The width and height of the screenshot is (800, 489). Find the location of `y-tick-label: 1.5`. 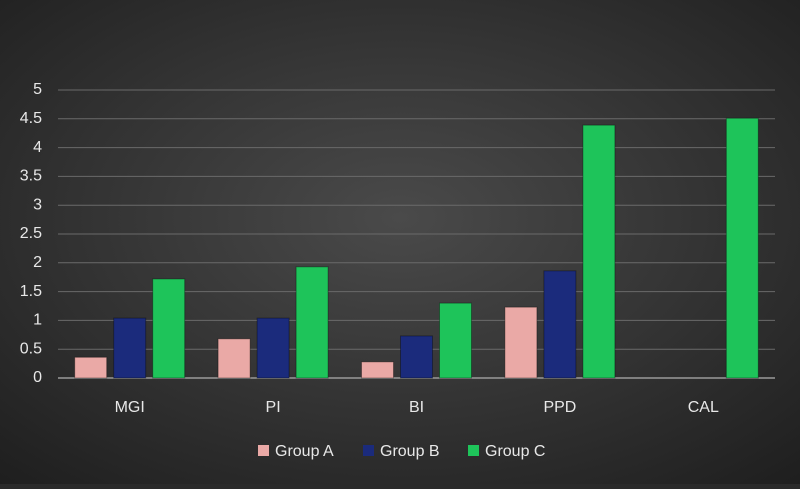

y-tick-label: 1.5 is located at coordinates (31, 291).